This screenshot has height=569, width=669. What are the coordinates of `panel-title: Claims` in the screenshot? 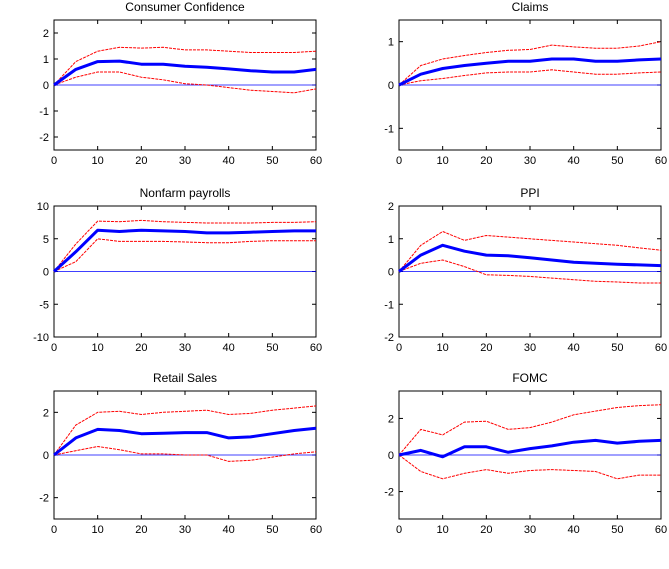 It's located at (530, 7).